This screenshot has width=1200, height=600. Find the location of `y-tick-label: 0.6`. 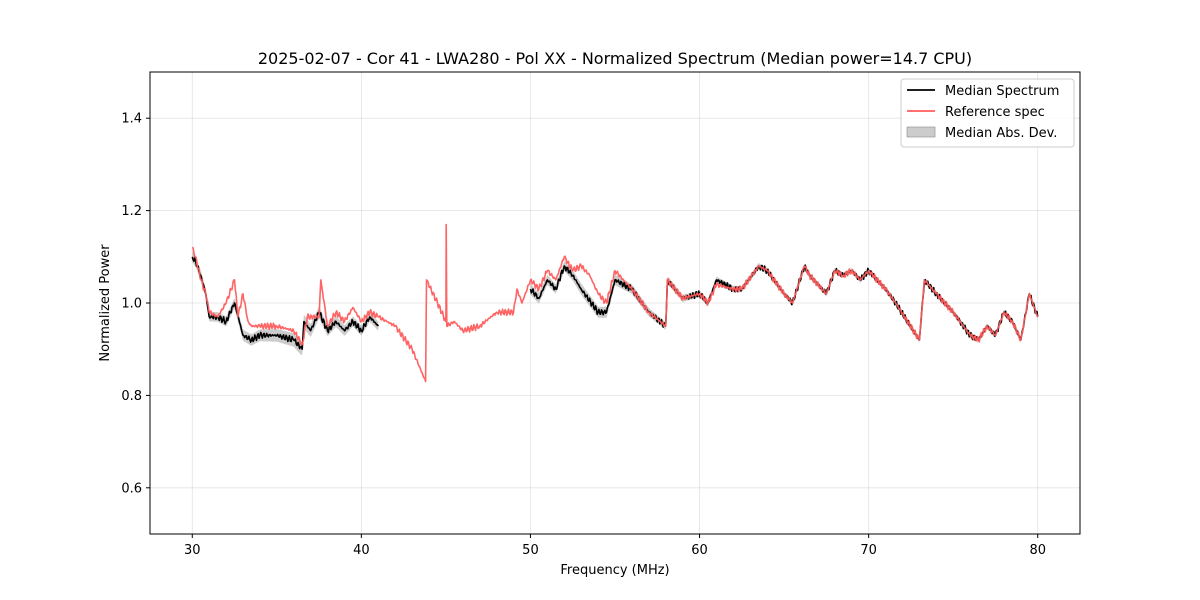

y-tick-label: 0.6 is located at coordinates (131, 488).